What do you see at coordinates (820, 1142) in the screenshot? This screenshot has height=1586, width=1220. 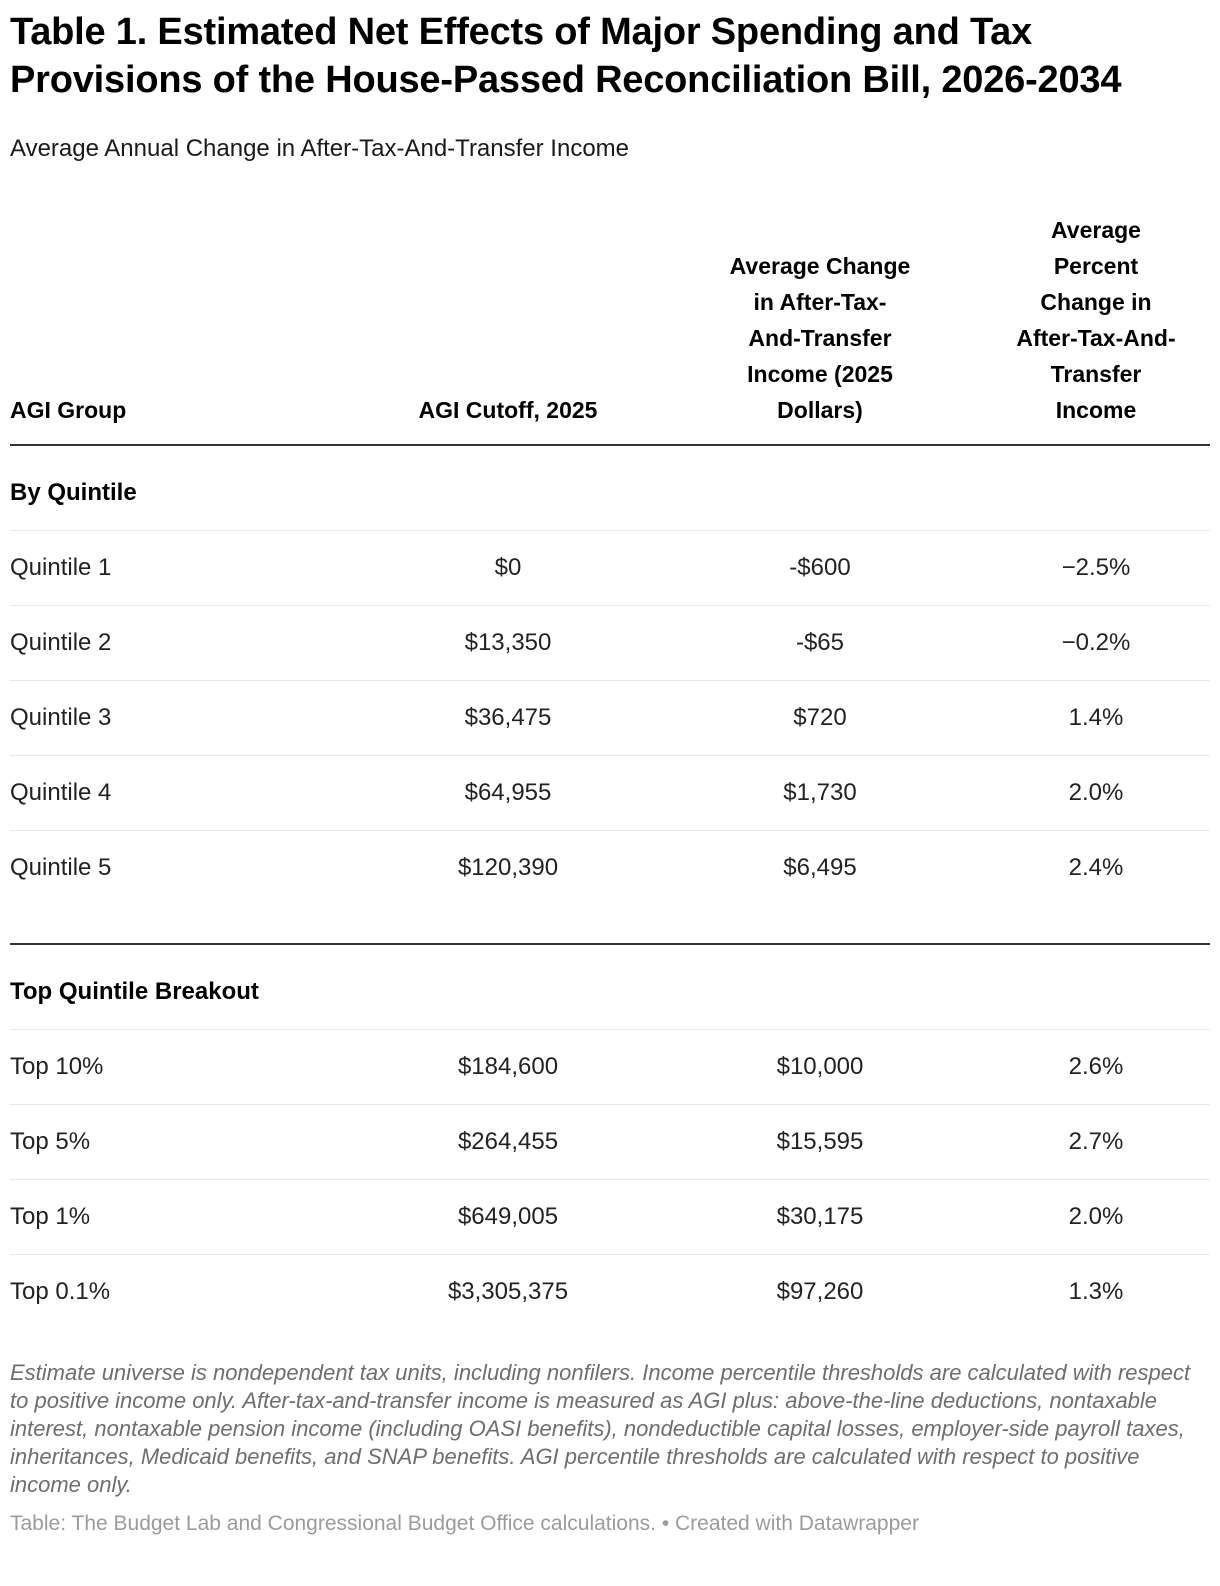 I see `cell-avg-change: $15,595` at bounding box center [820, 1142].